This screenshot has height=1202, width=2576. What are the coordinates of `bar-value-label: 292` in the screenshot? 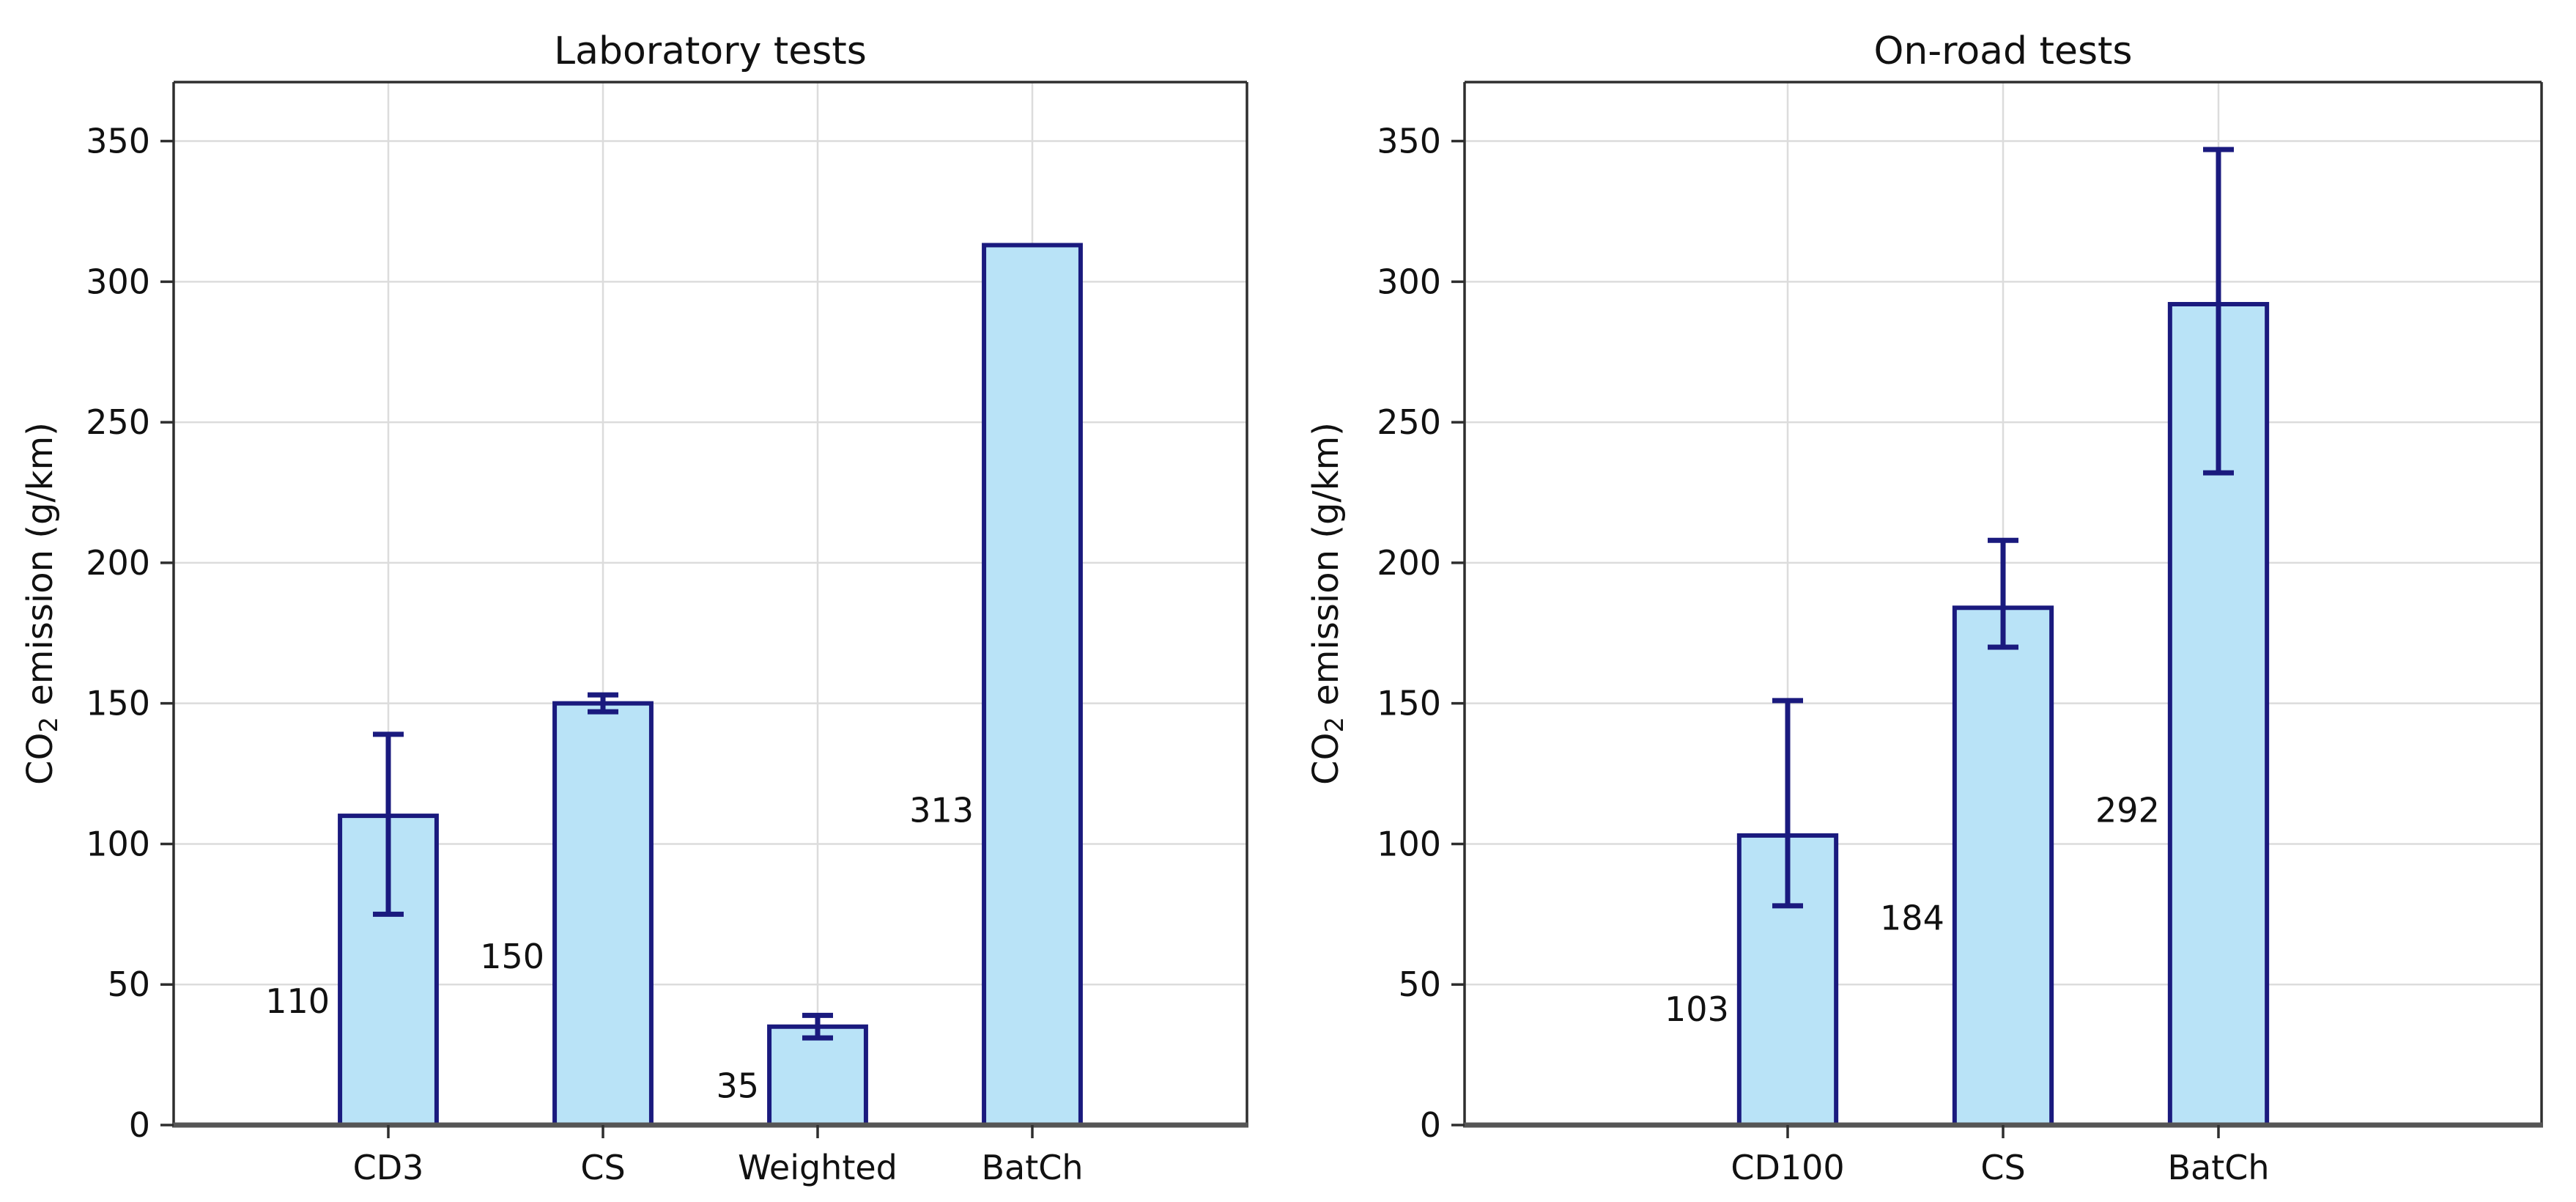 It's located at (2127, 810).